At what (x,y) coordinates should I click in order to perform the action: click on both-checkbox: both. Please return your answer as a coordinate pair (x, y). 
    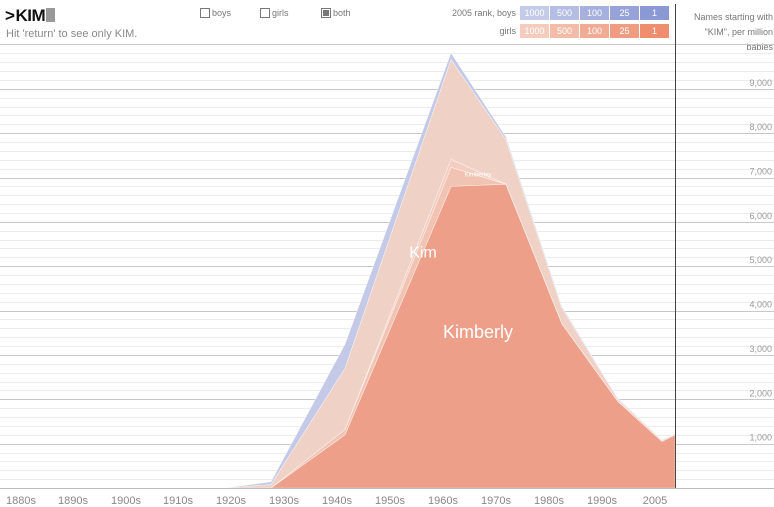
    Looking at the image, I should click on (336, 13).